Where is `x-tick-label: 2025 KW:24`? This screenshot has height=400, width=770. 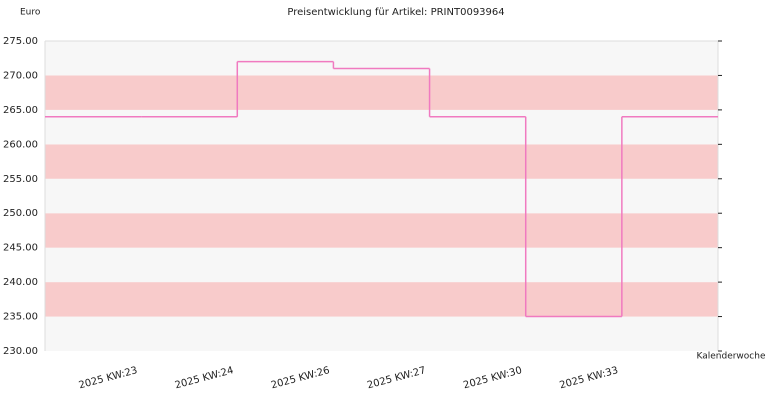
x-tick-label: 2025 KW:24 is located at coordinates (204, 378).